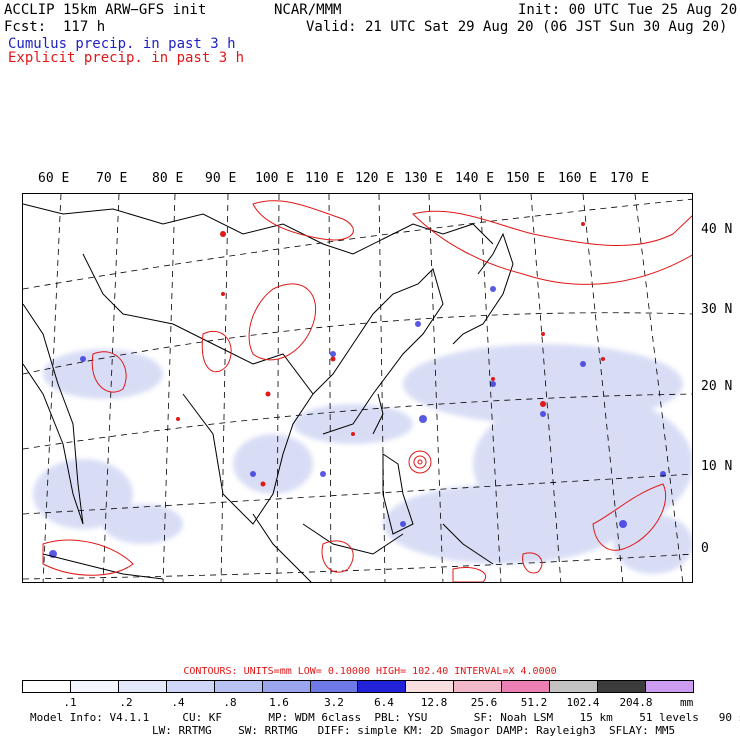  I want to click on lat-label-30n: 30 N, so click(717, 309).